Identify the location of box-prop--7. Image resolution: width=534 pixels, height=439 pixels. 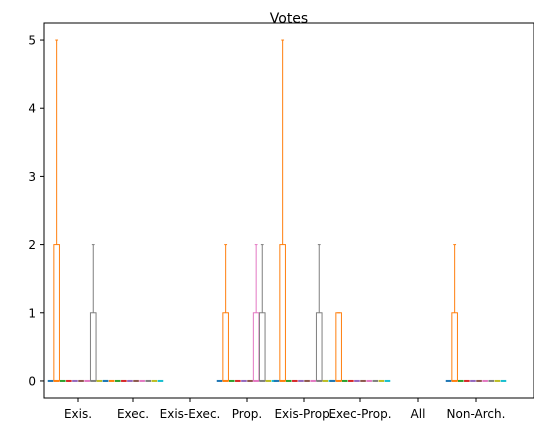
(262, 313).